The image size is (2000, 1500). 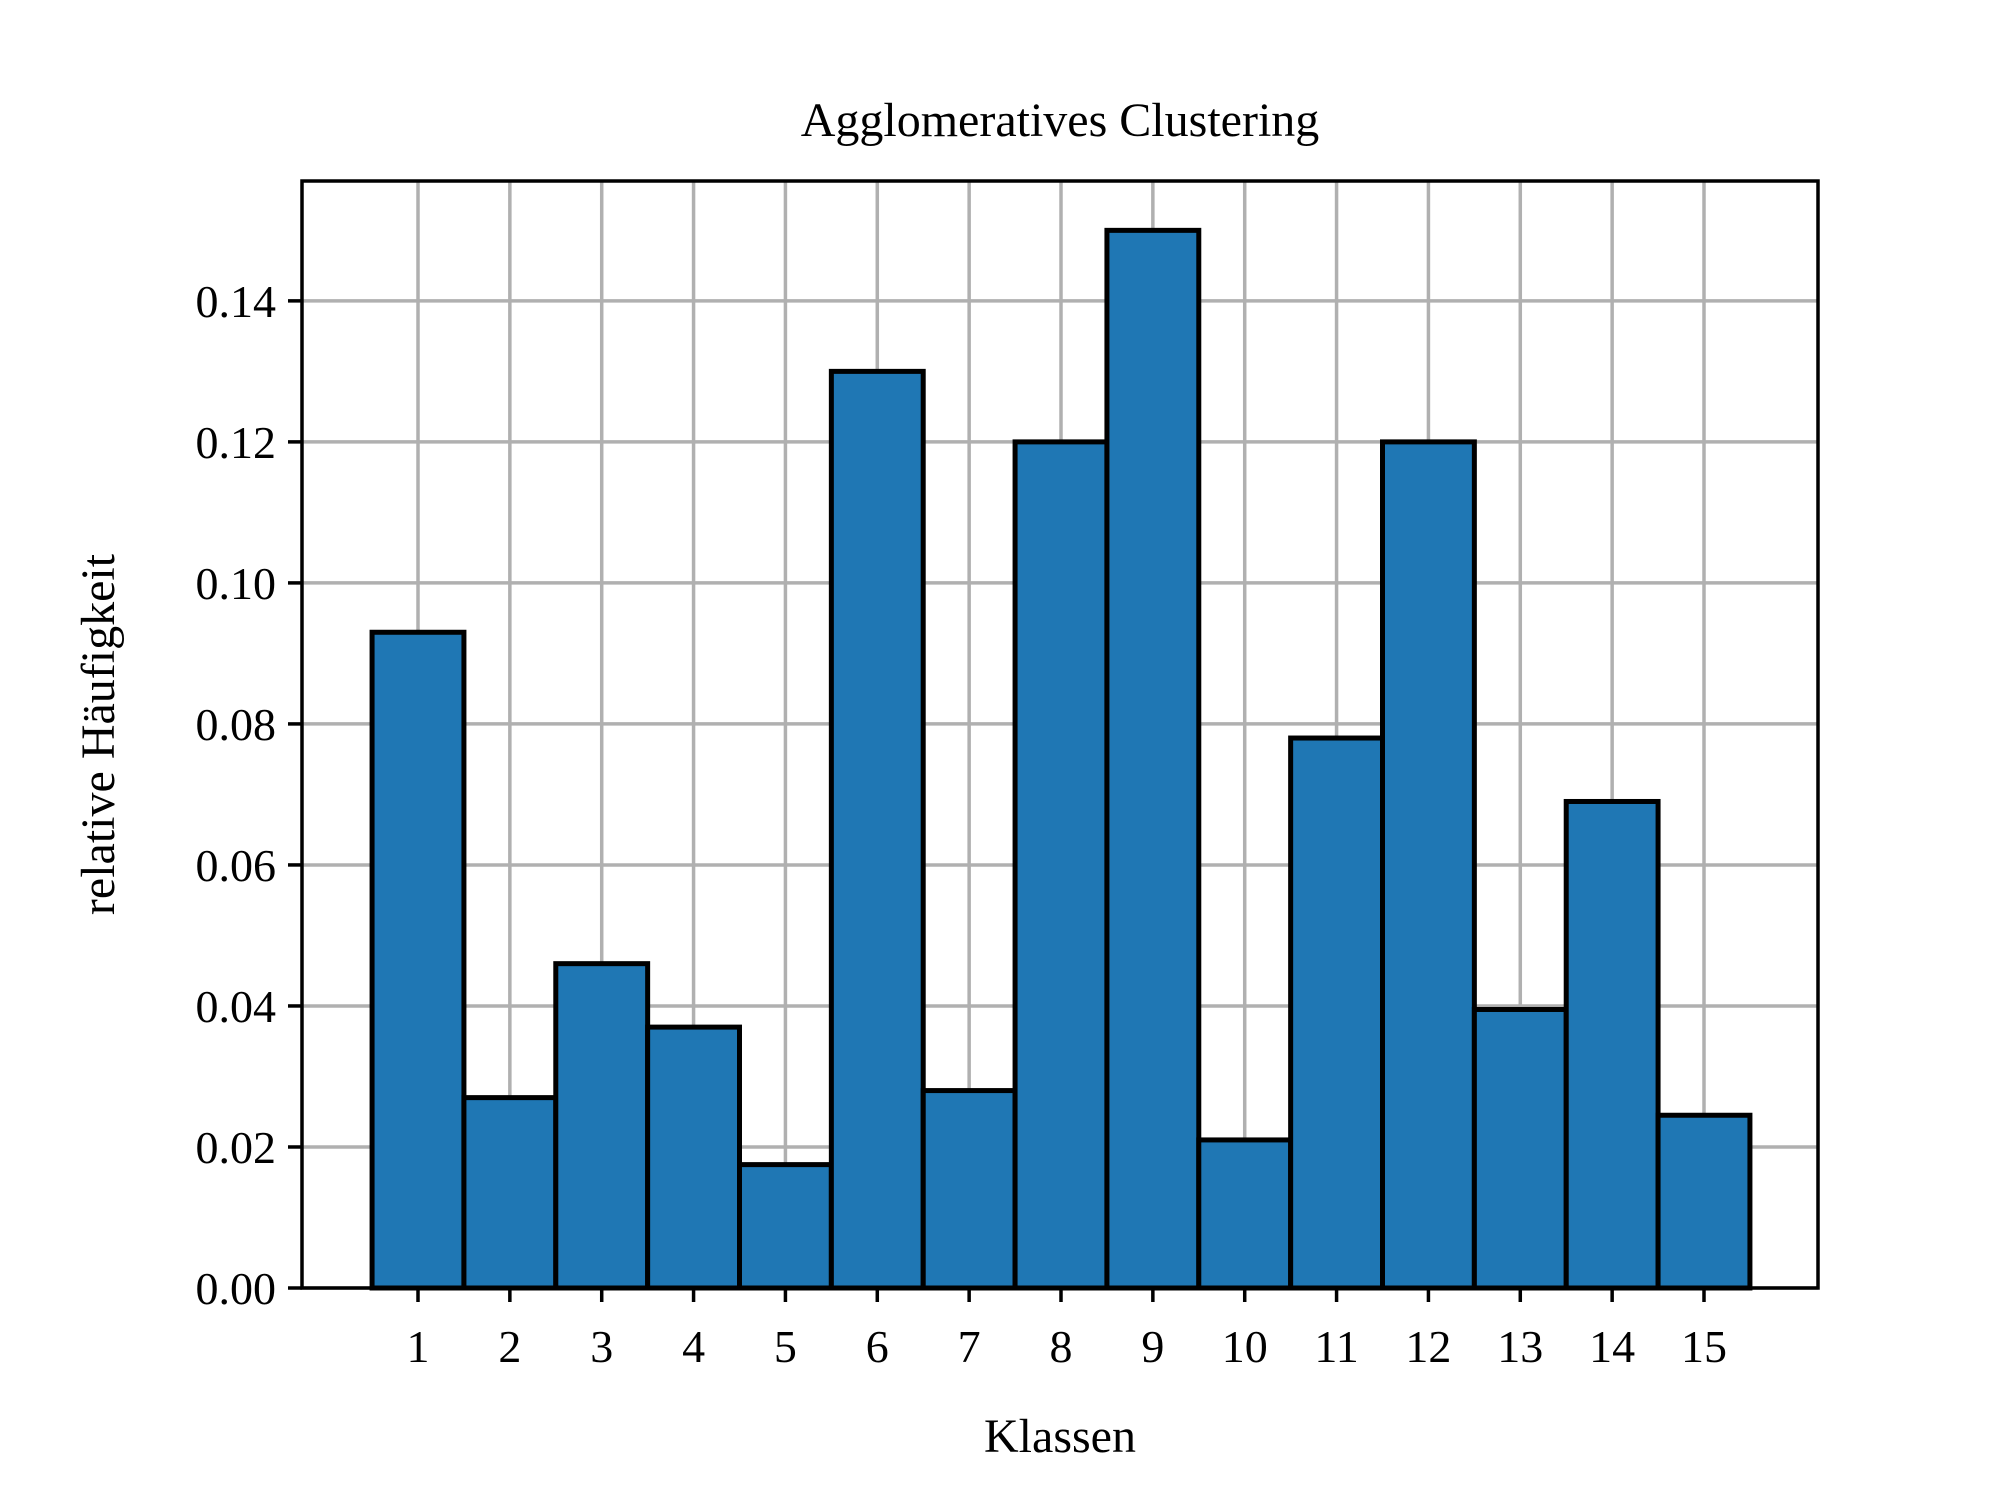 I want to click on y-tick-label: 0.00, so click(x=236, y=1288).